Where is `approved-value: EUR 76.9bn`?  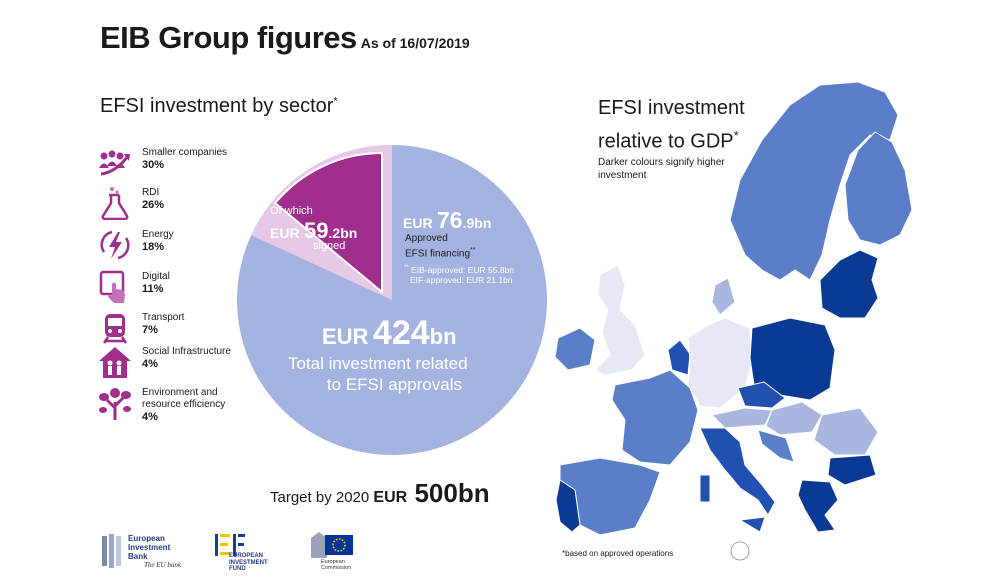
approved-value: EUR 76.9bn is located at coordinates (447, 220).